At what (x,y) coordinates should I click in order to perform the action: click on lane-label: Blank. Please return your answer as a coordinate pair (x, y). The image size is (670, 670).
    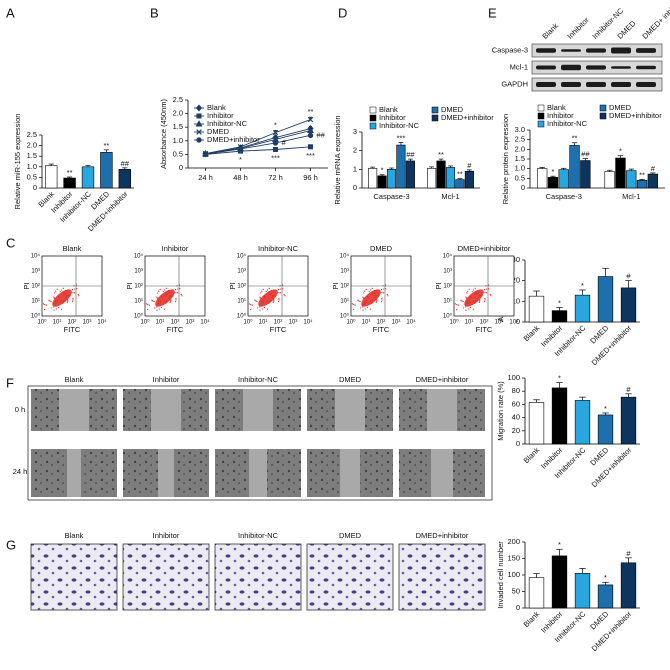
    Looking at the image, I should click on (550, 31).